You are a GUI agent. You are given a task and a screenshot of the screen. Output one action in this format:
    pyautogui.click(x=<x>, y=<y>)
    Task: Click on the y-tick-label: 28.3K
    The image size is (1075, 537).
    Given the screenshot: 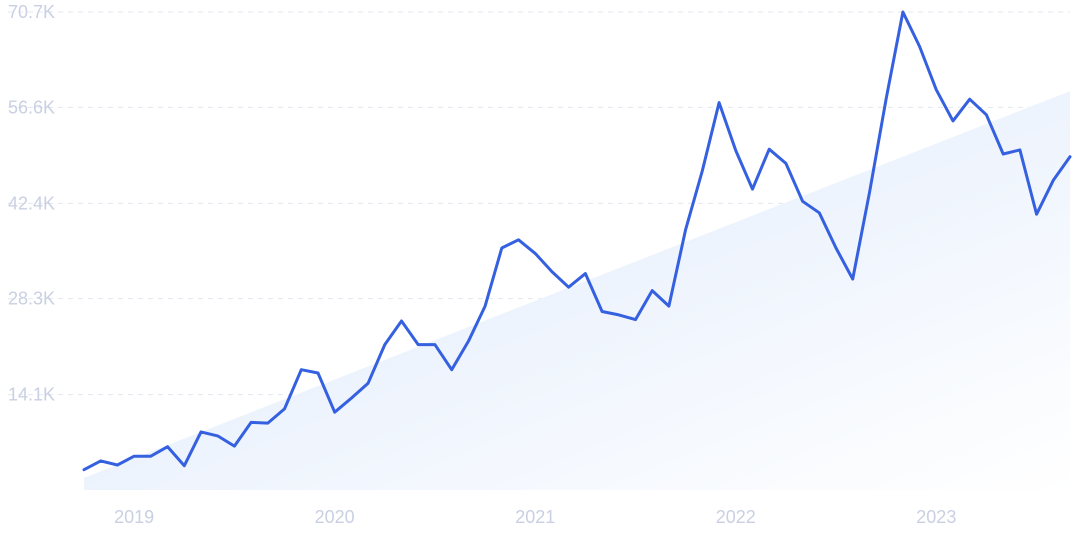 What is the action you would take?
    pyautogui.click(x=31, y=299)
    